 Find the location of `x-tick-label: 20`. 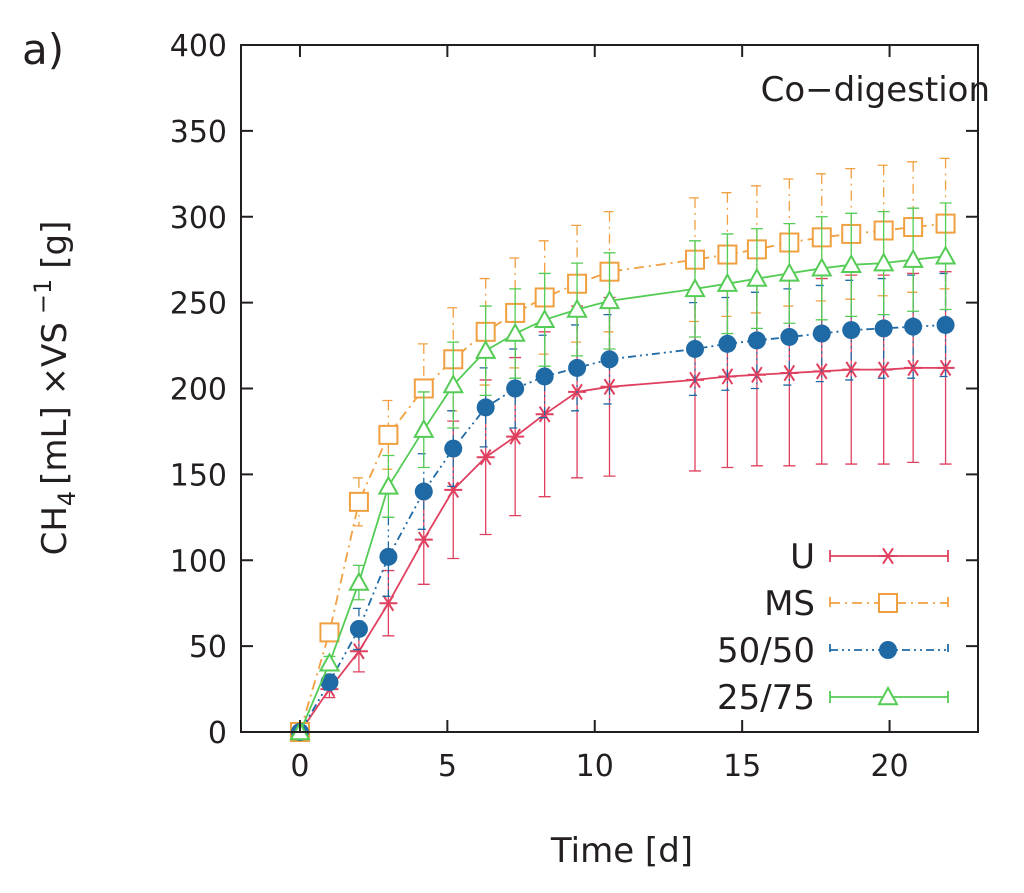

x-tick-label: 20 is located at coordinates (889, 766).